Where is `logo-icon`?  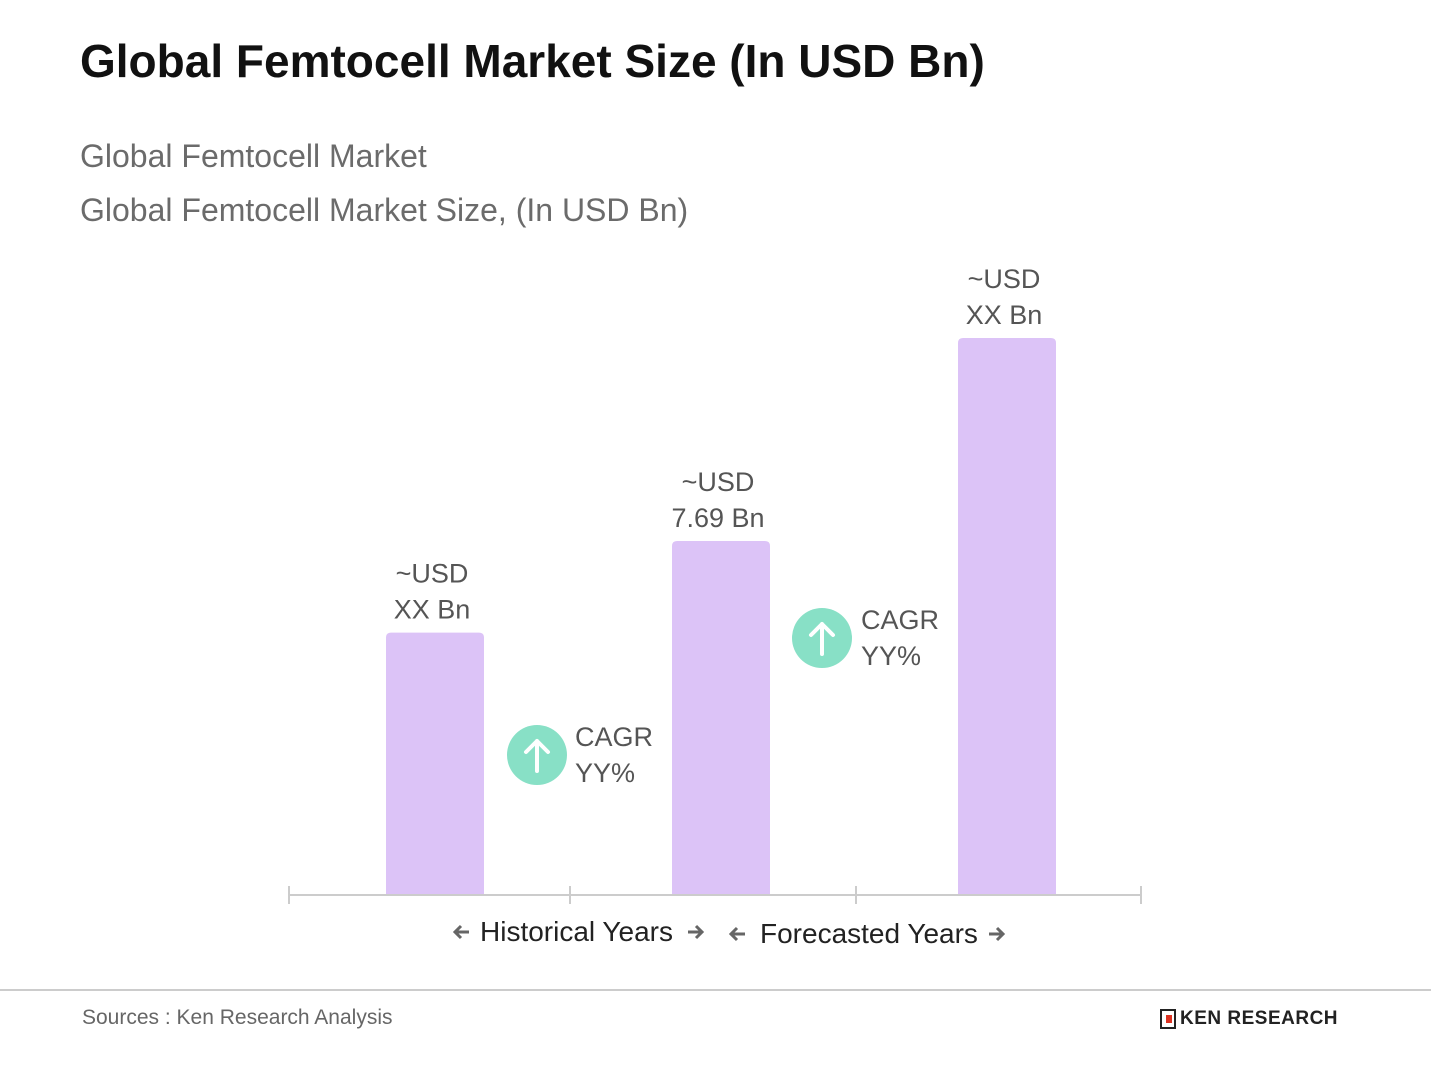 logo-icon is located at coordinates (1168, 1019).